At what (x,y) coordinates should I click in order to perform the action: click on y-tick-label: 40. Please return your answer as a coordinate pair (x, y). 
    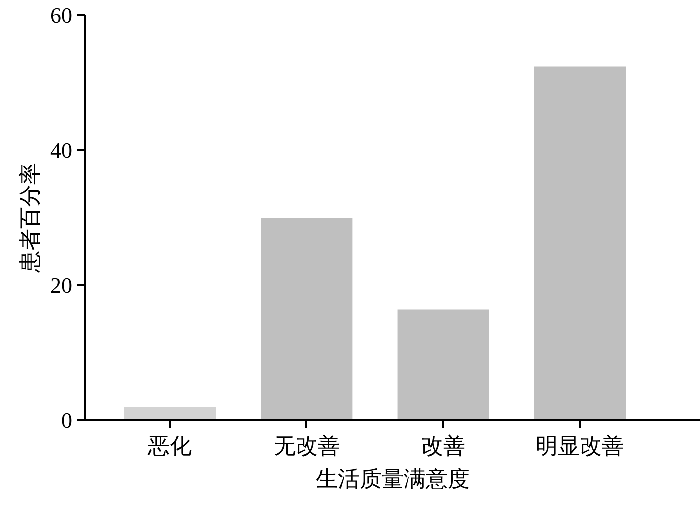
    Looking at the image, I should click on (61, 150).